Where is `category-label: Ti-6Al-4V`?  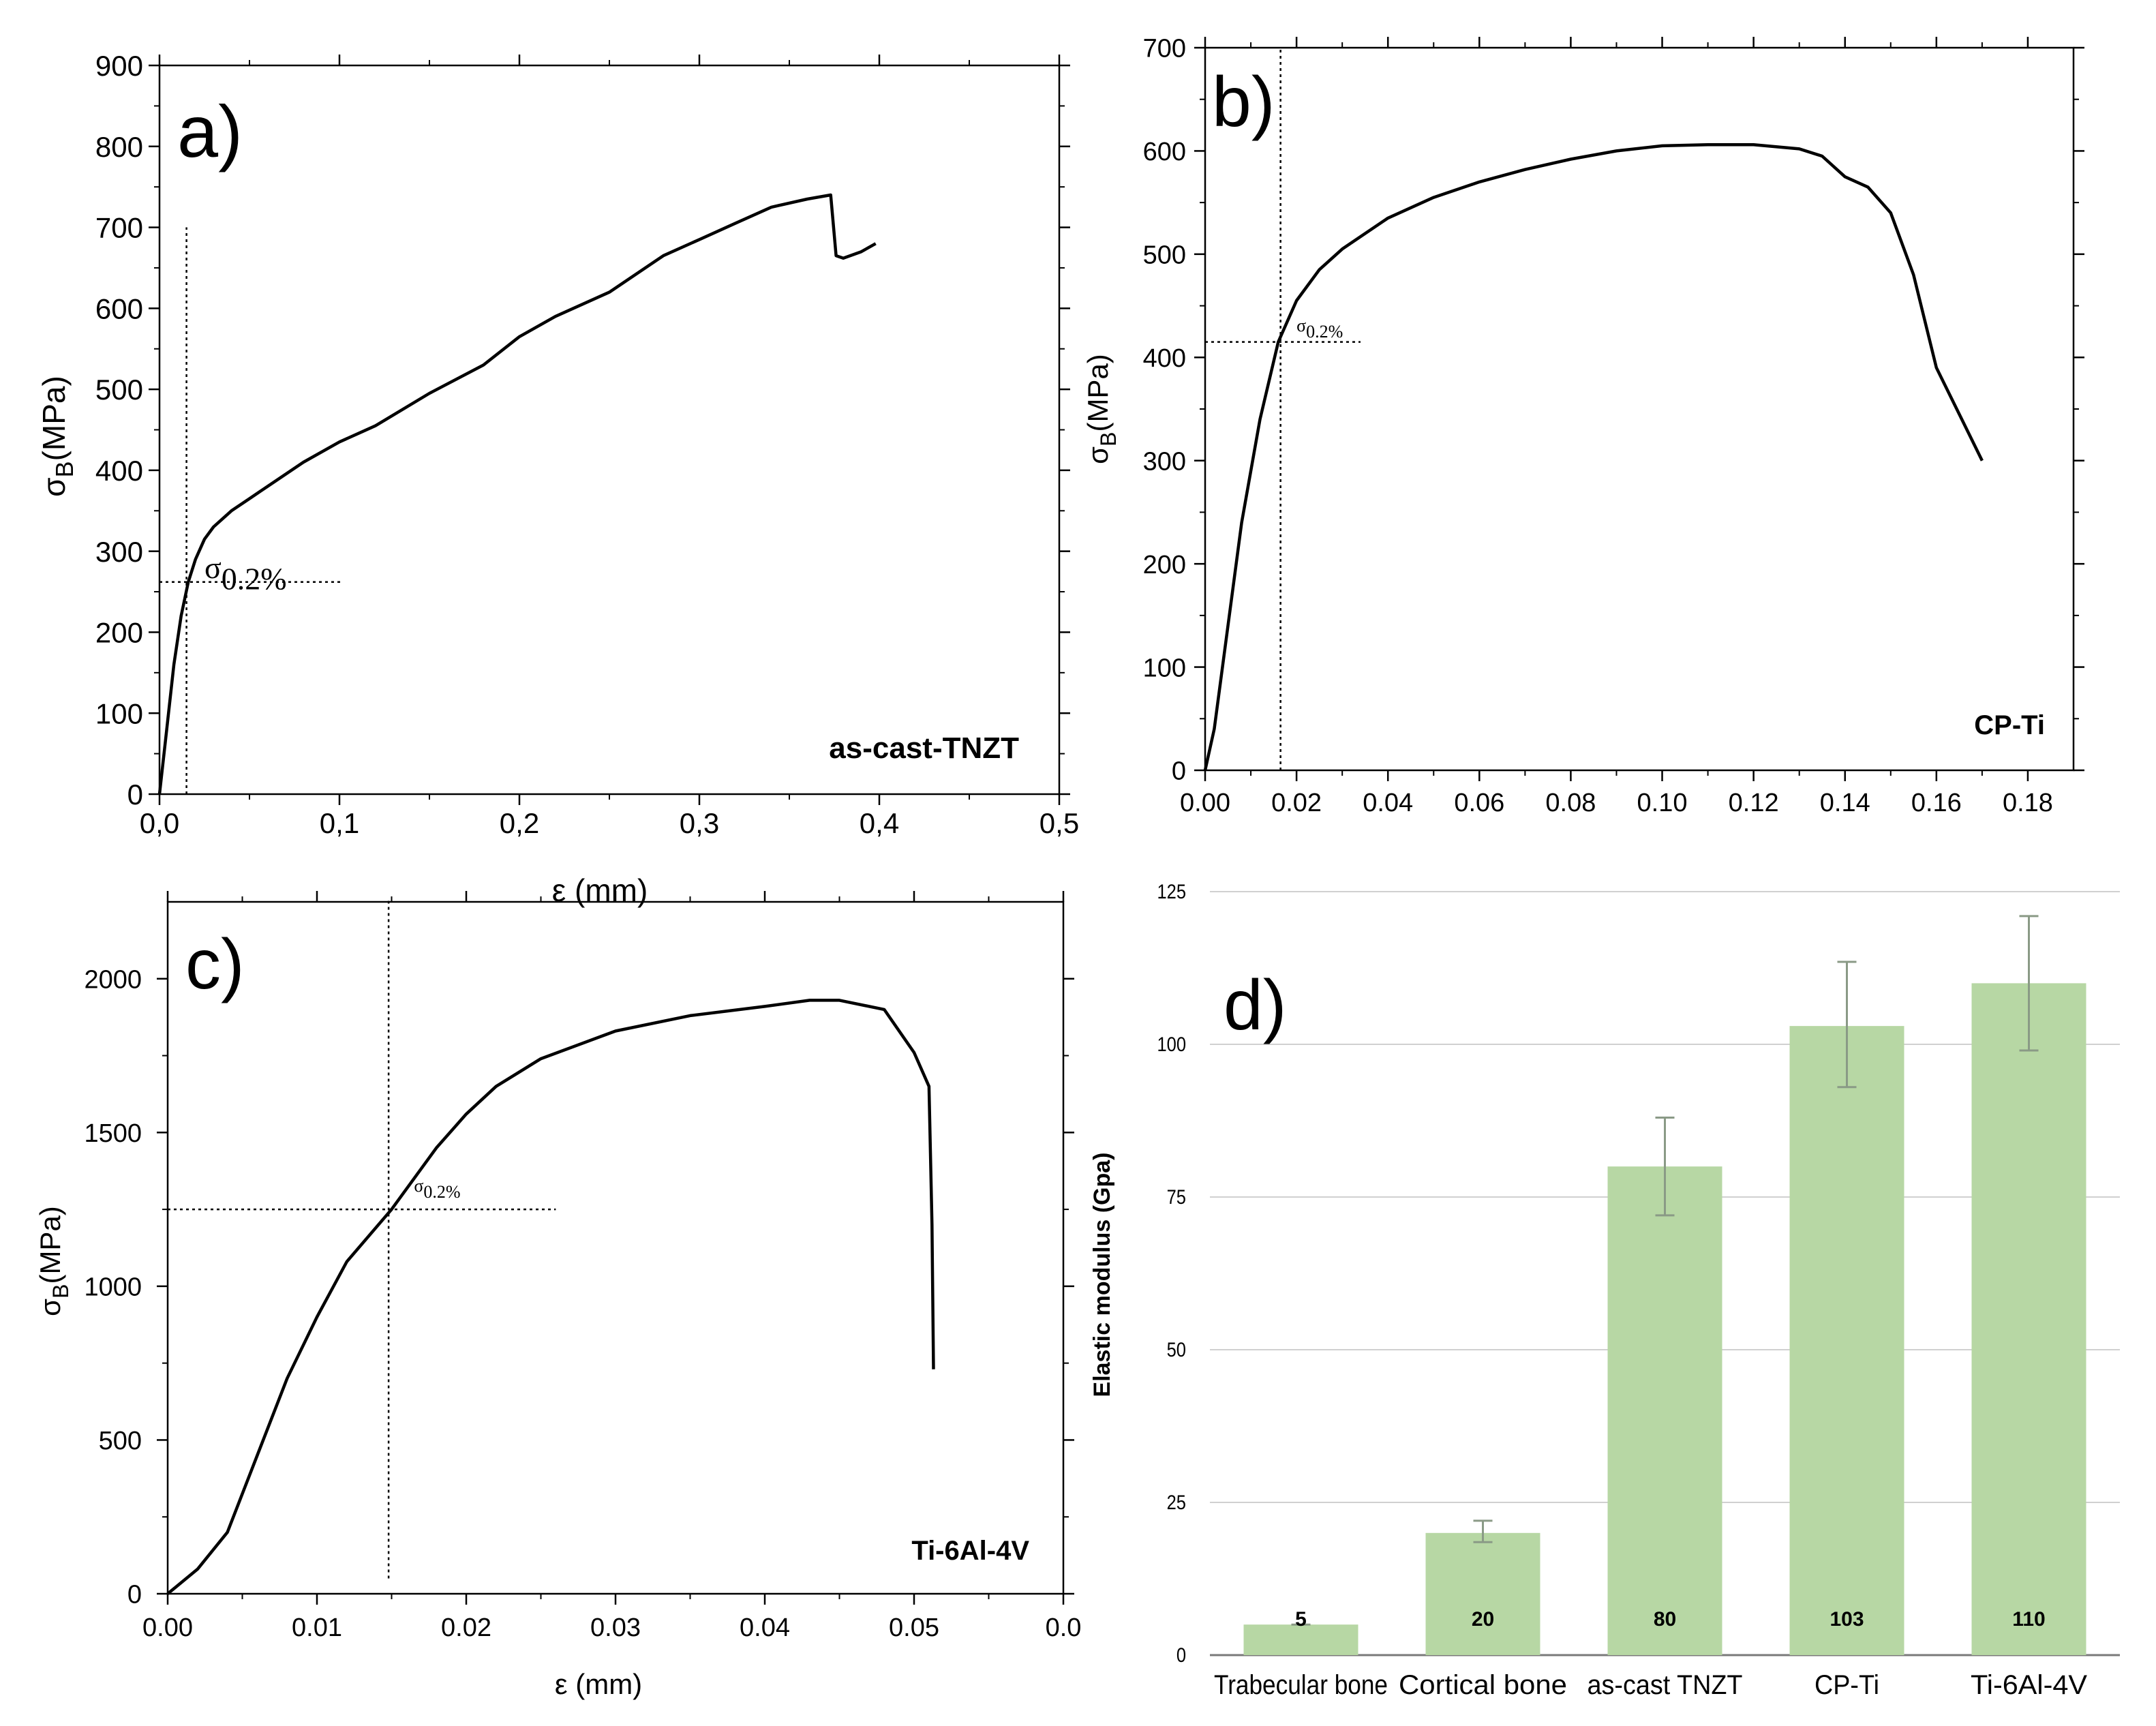
category-label: Ti-6Al-4V is located at coordinates (2029, 1685).